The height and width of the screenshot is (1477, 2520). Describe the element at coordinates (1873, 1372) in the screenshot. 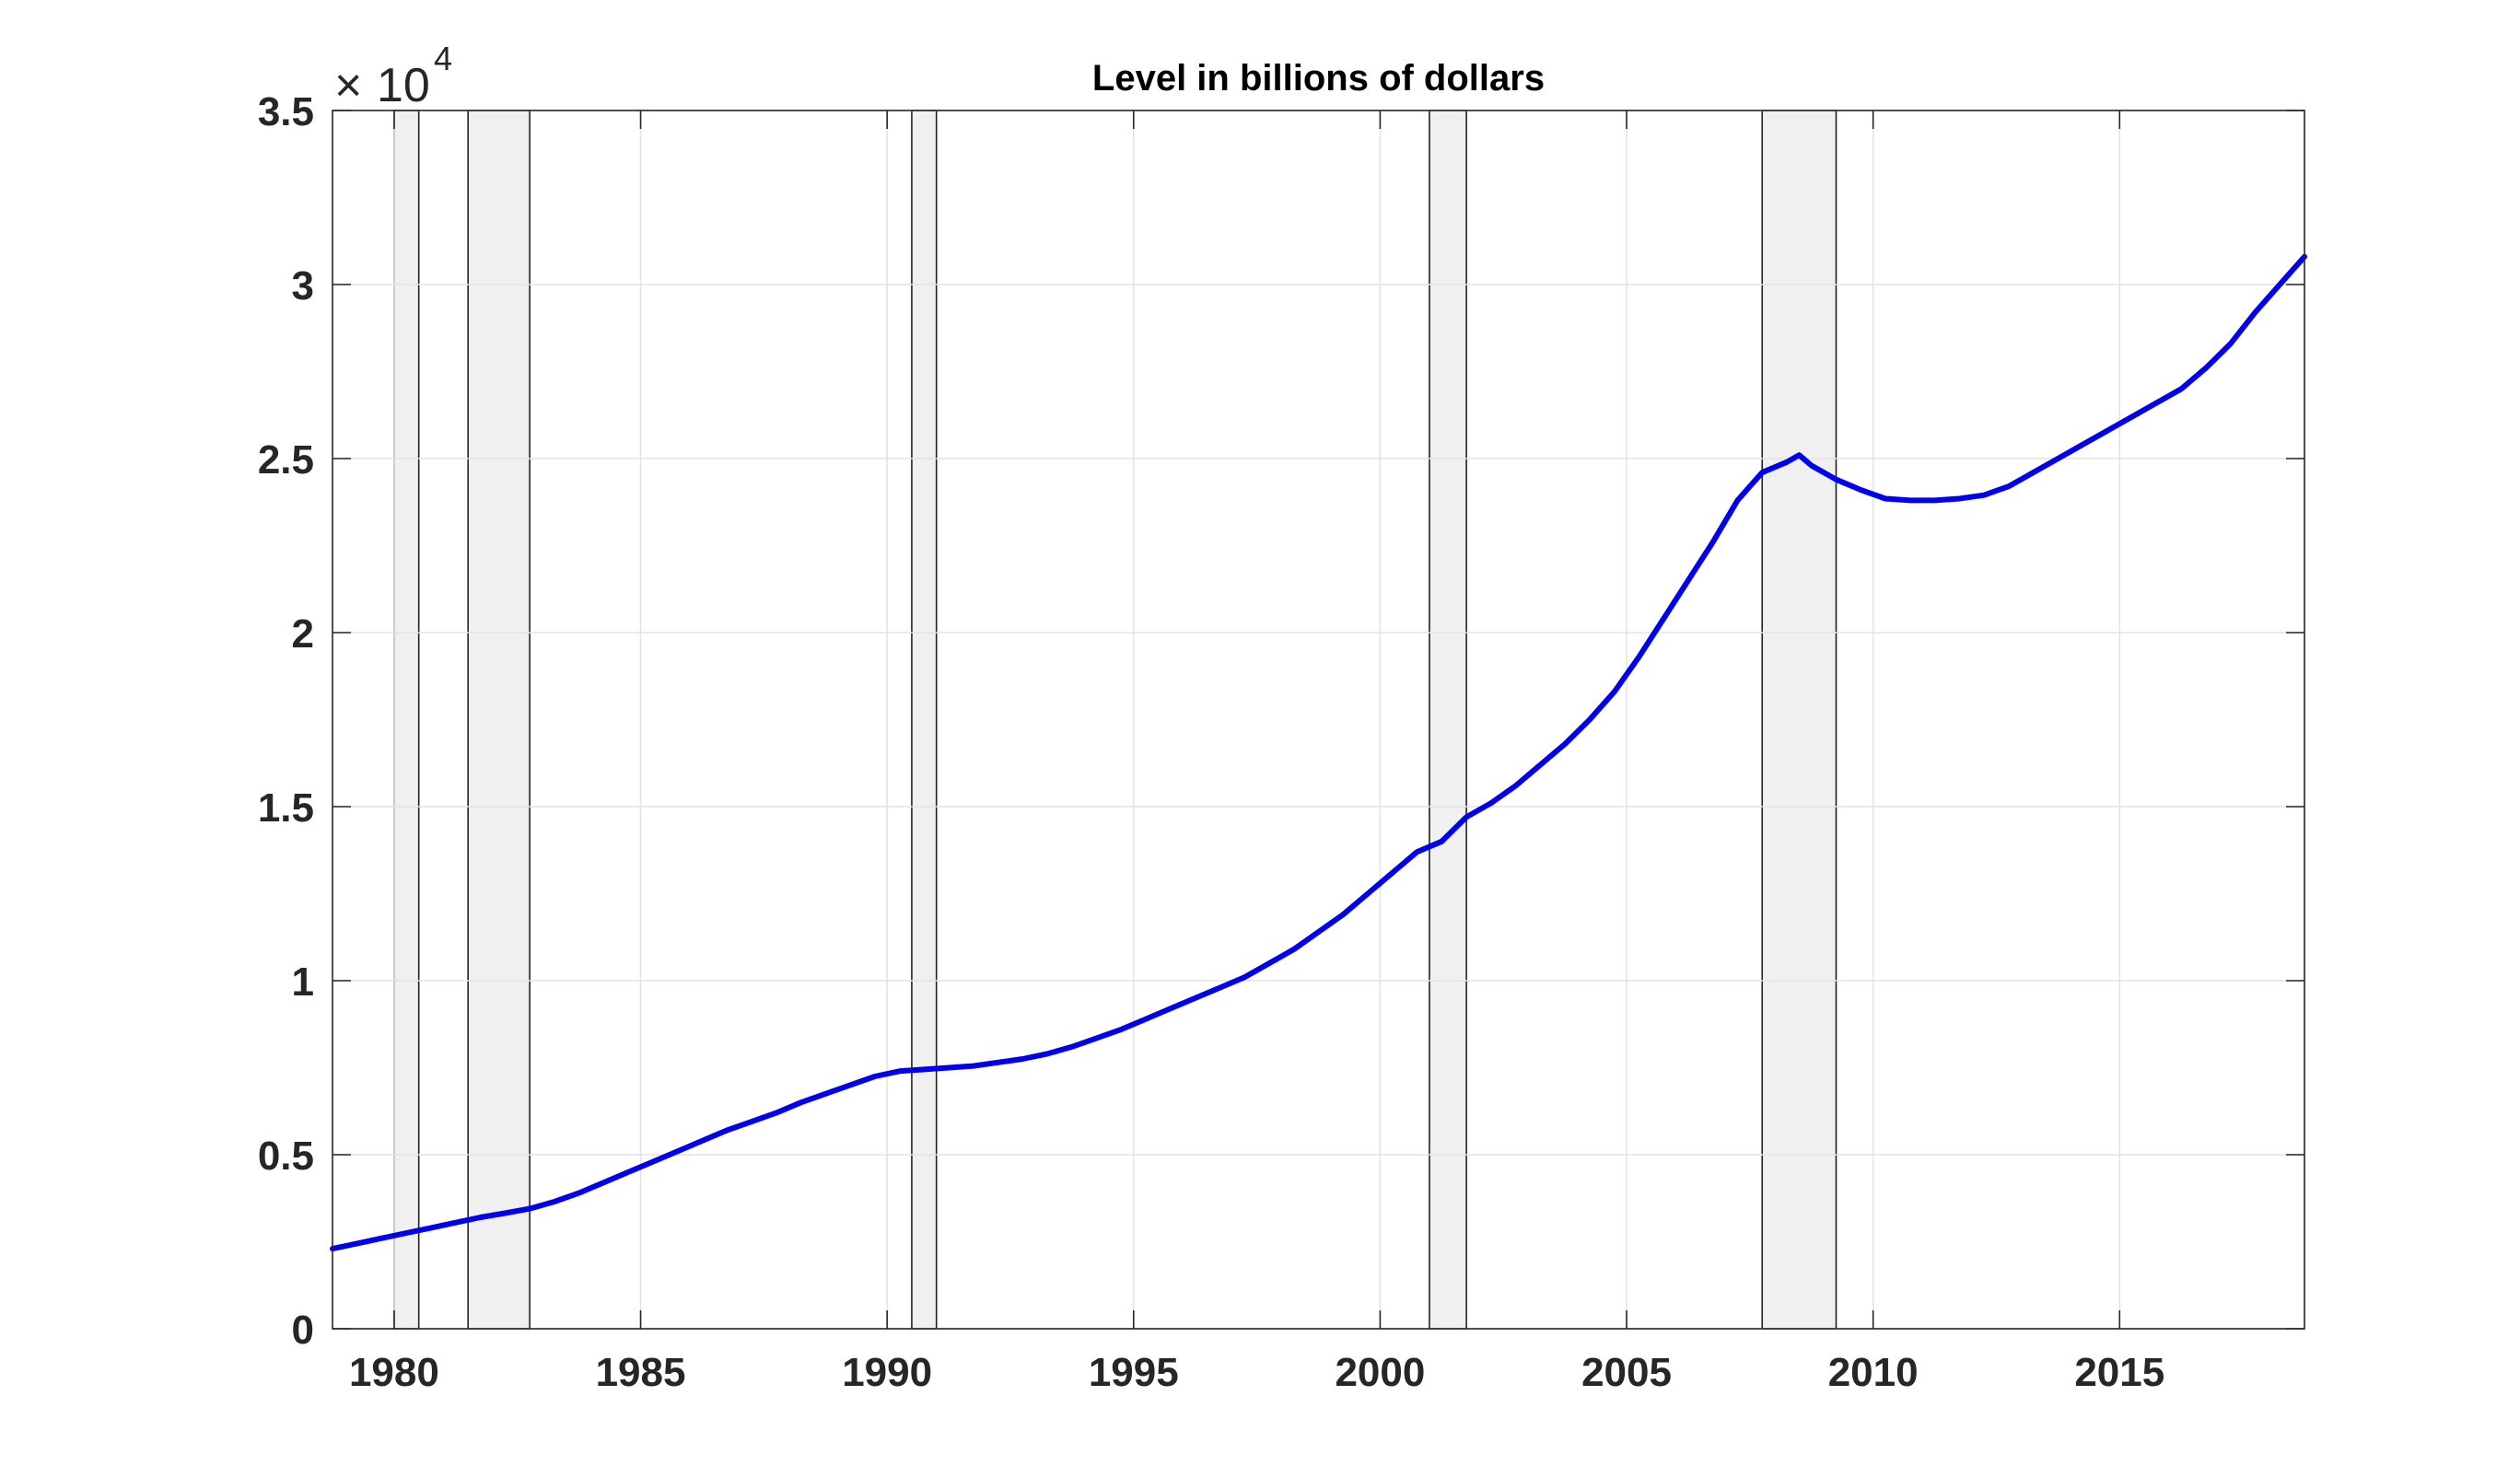

I see `x-tick-label: 2010` at that location.